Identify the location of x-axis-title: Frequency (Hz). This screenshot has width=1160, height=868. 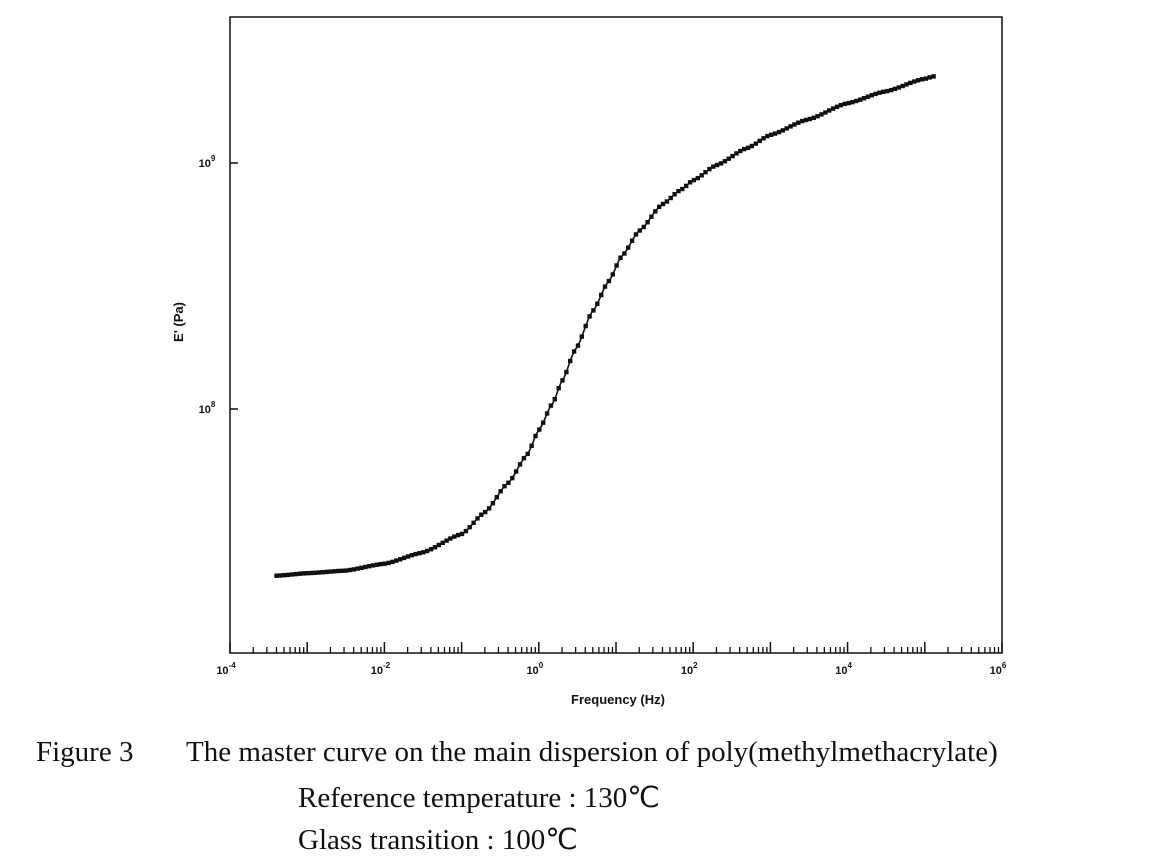
(618, 699).